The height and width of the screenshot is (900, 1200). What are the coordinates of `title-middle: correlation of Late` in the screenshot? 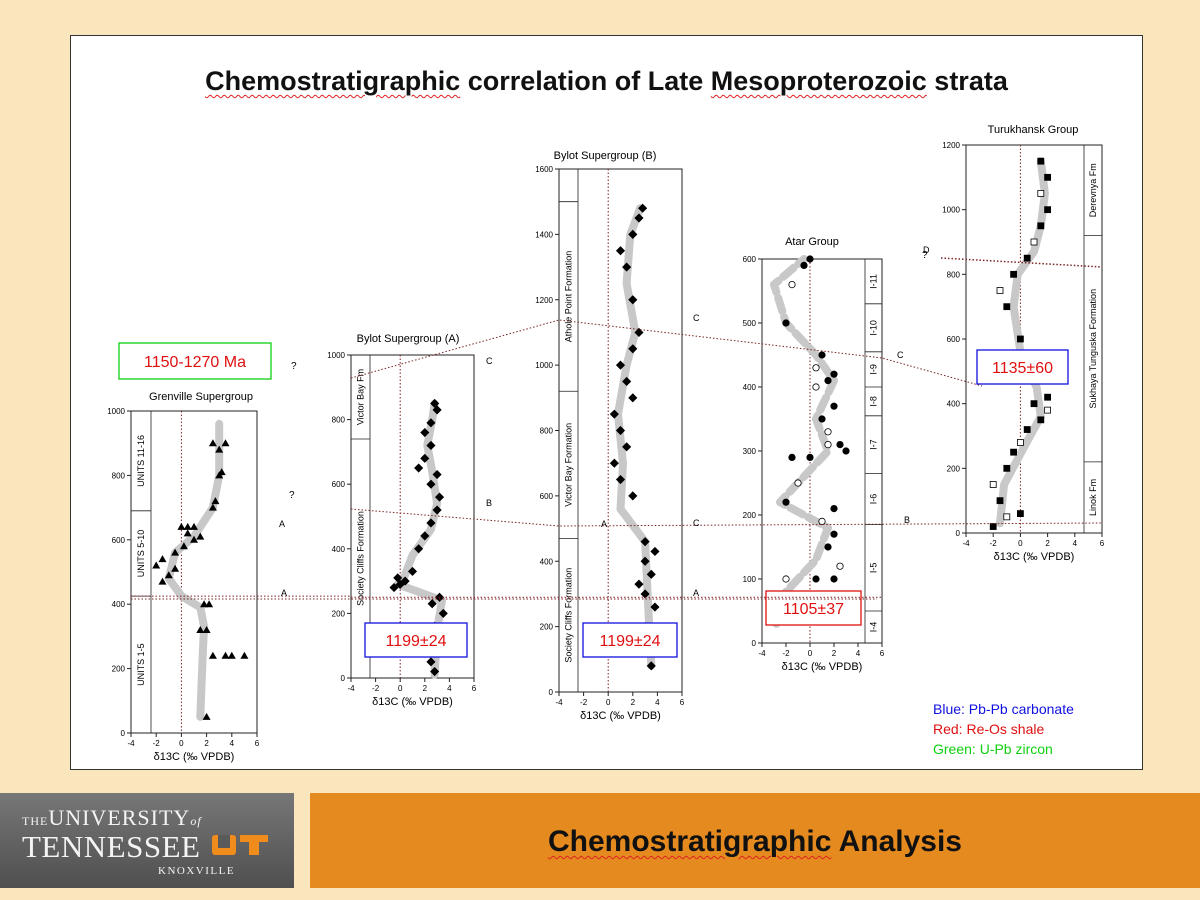 It's located at (585, 81).